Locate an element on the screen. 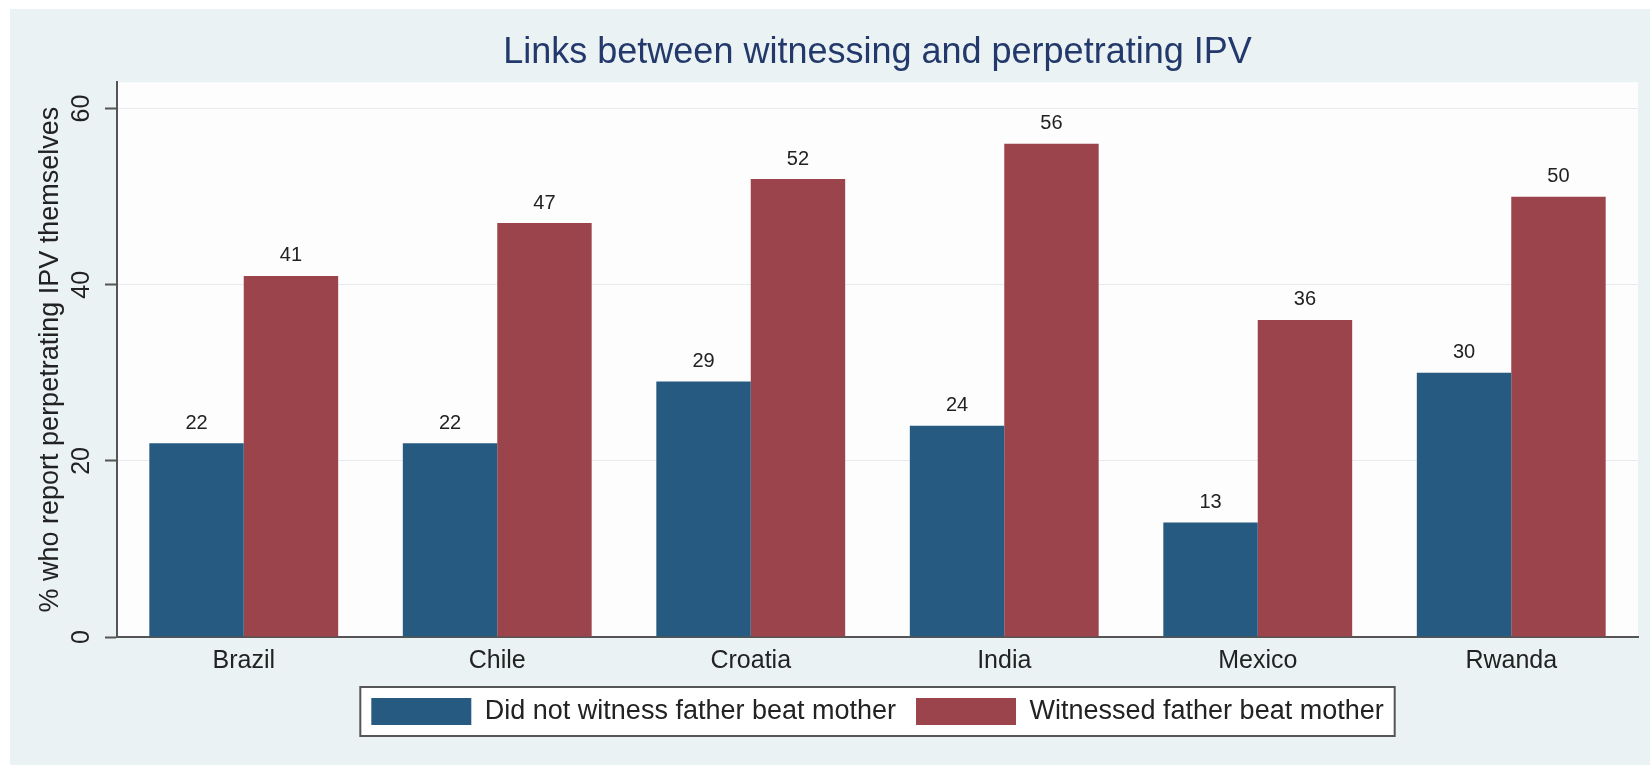 Image resolution: width=1650 pixels, height=765 pixels. x-tick-label: Mexico is located at coordinates (1258, 658).